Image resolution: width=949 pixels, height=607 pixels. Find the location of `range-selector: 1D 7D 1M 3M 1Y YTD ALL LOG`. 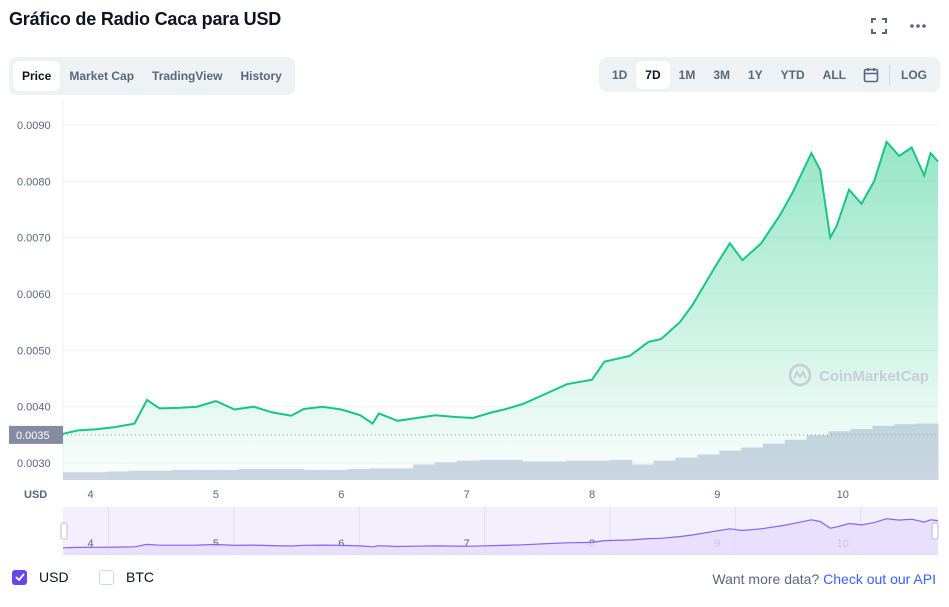

range-selector: 1D 7D 1M 3M 1Y YTD ALL LOG is located at coordinates (769, 74).